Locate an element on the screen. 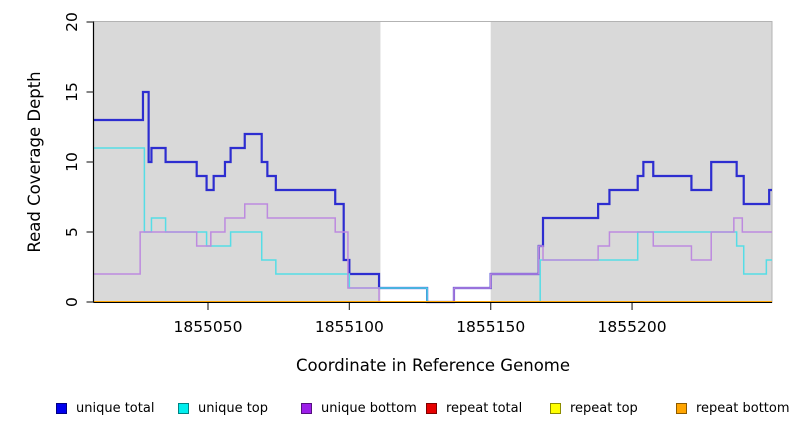  legend-item-repeat-top: repeat top is located at coordinates (594, 408).